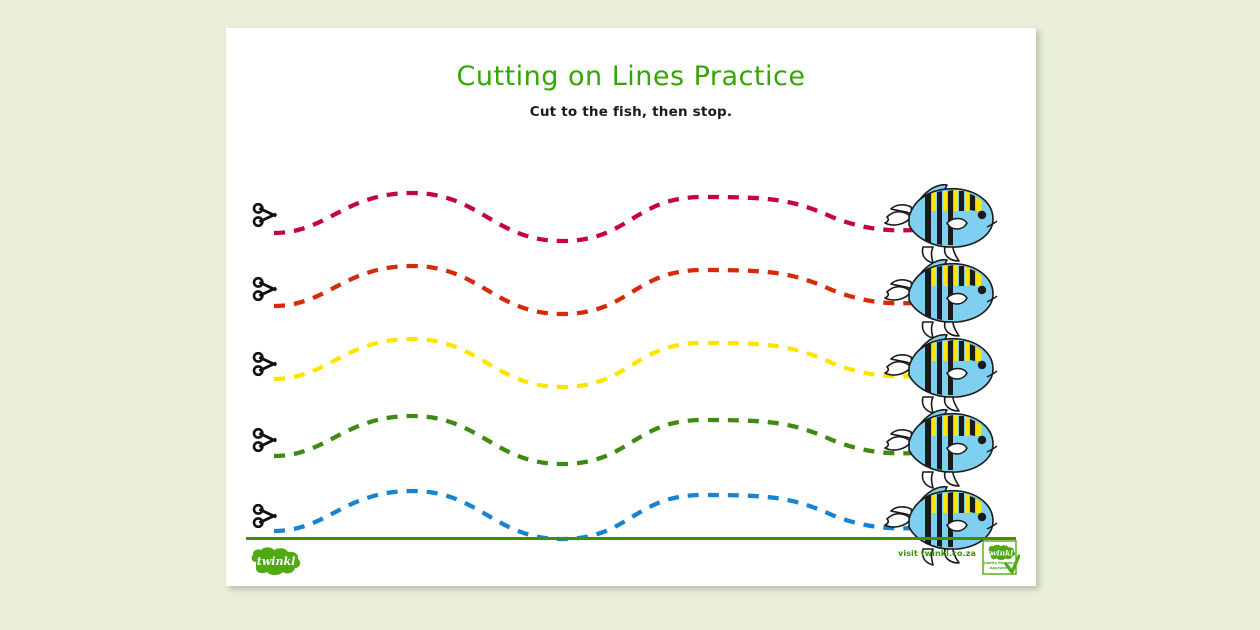  I want to click on badge-brand-text: twinkl, so click(1000, 553).